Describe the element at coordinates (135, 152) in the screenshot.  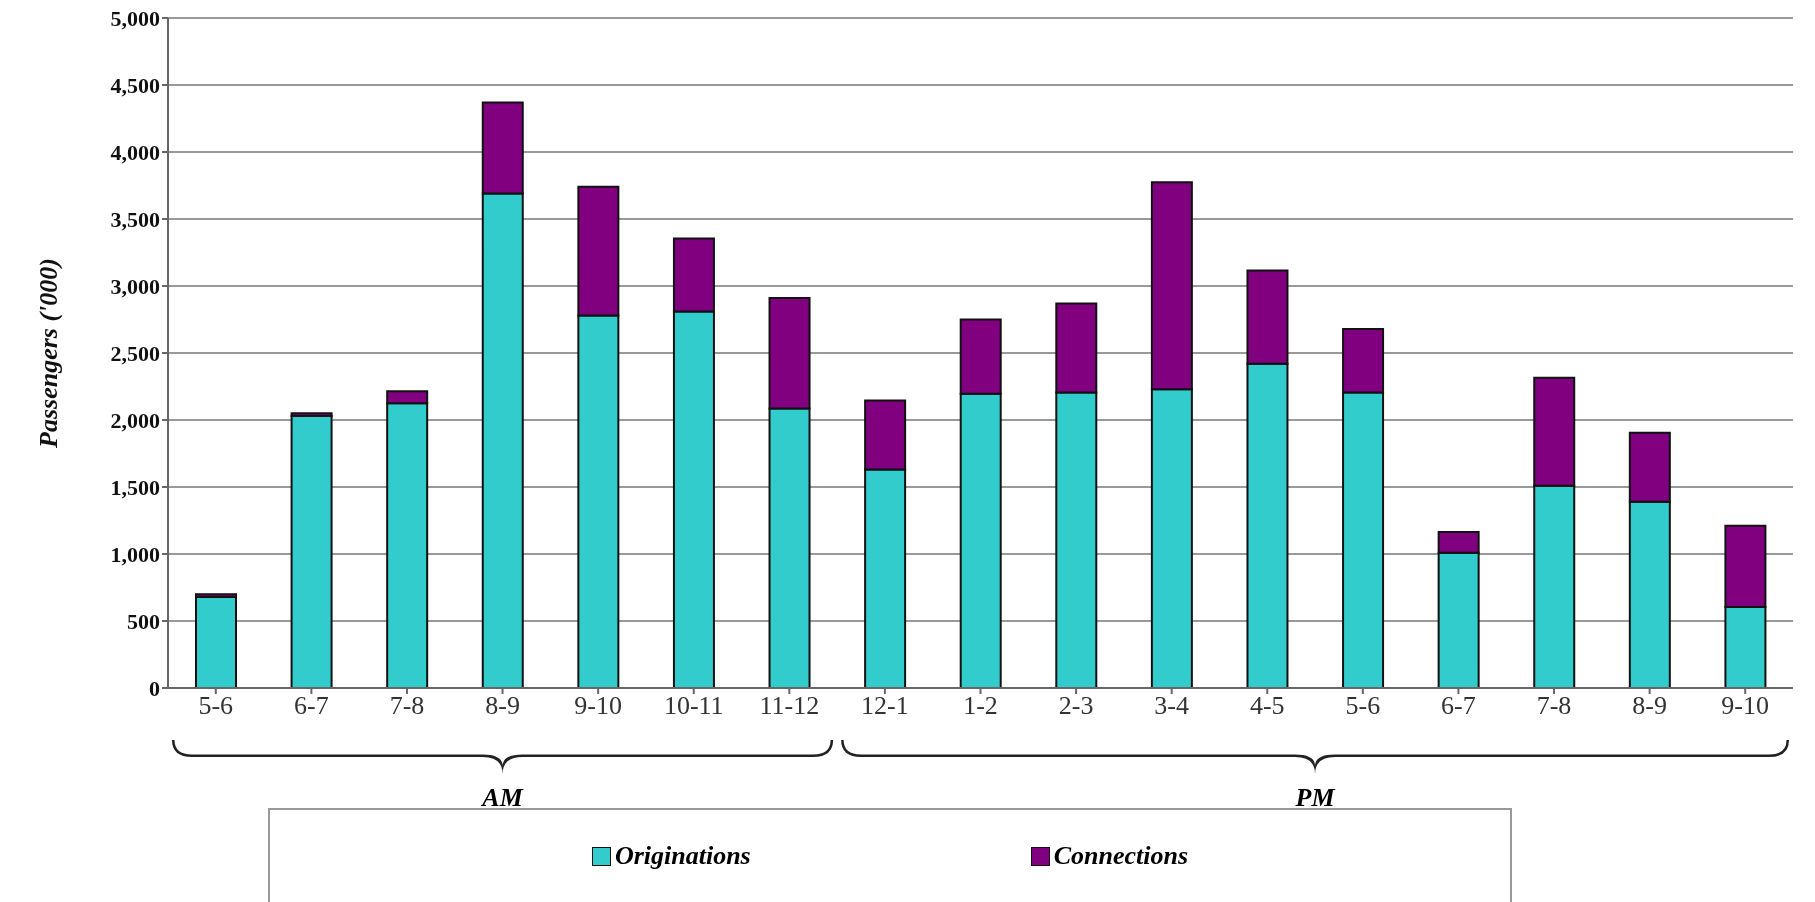
I see `y-tick-label: 4,000` at that location.